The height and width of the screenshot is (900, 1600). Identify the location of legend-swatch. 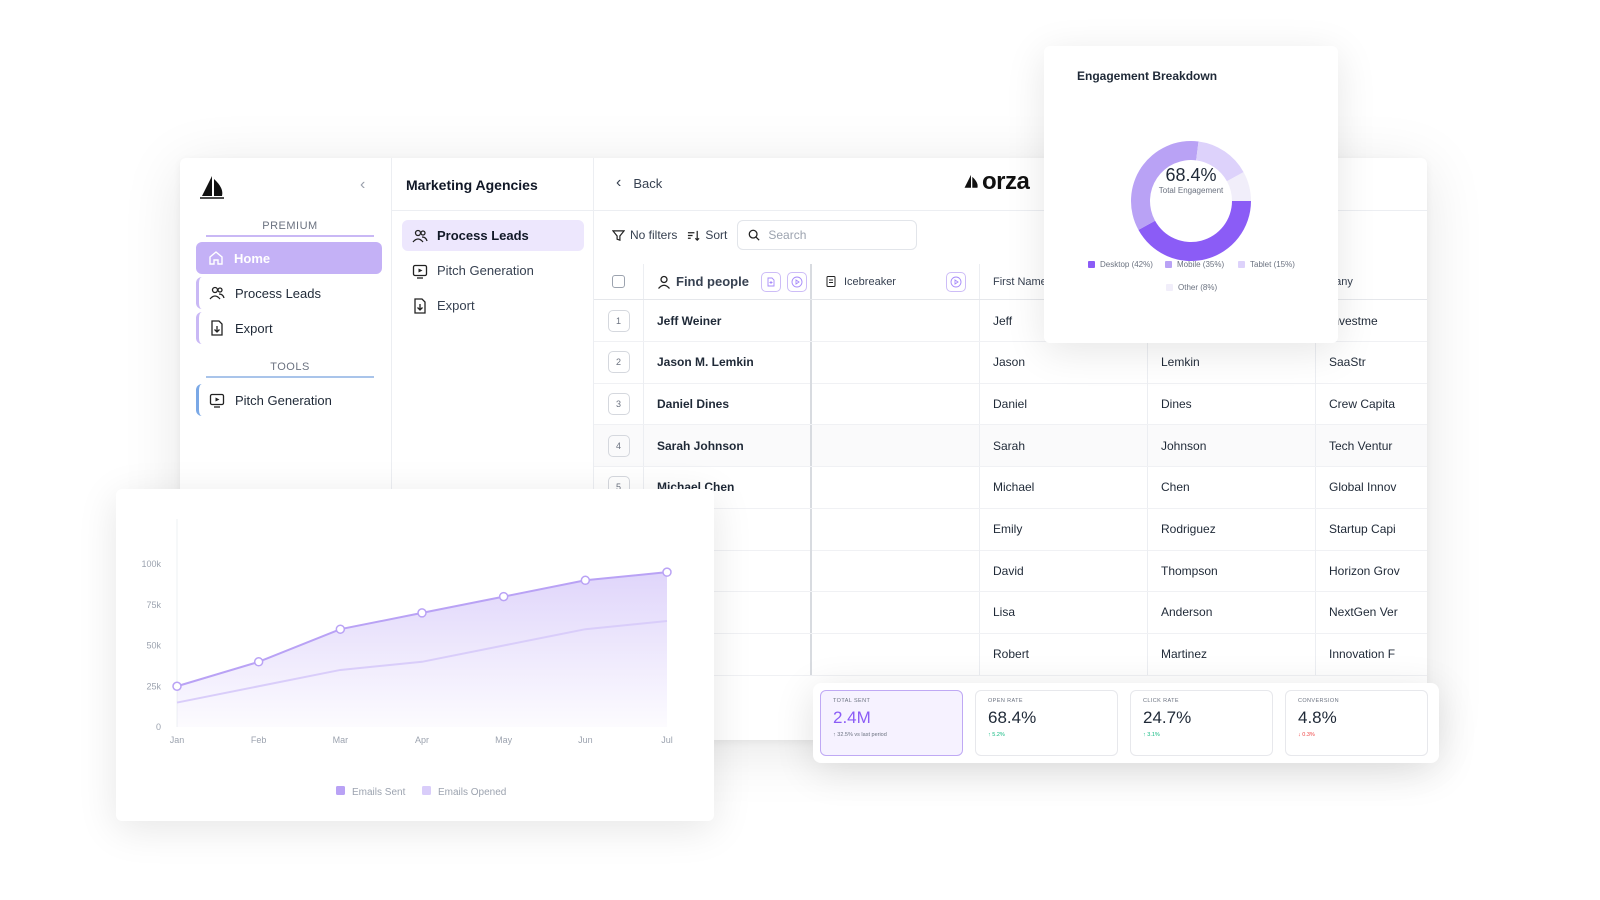
(1169, 287).